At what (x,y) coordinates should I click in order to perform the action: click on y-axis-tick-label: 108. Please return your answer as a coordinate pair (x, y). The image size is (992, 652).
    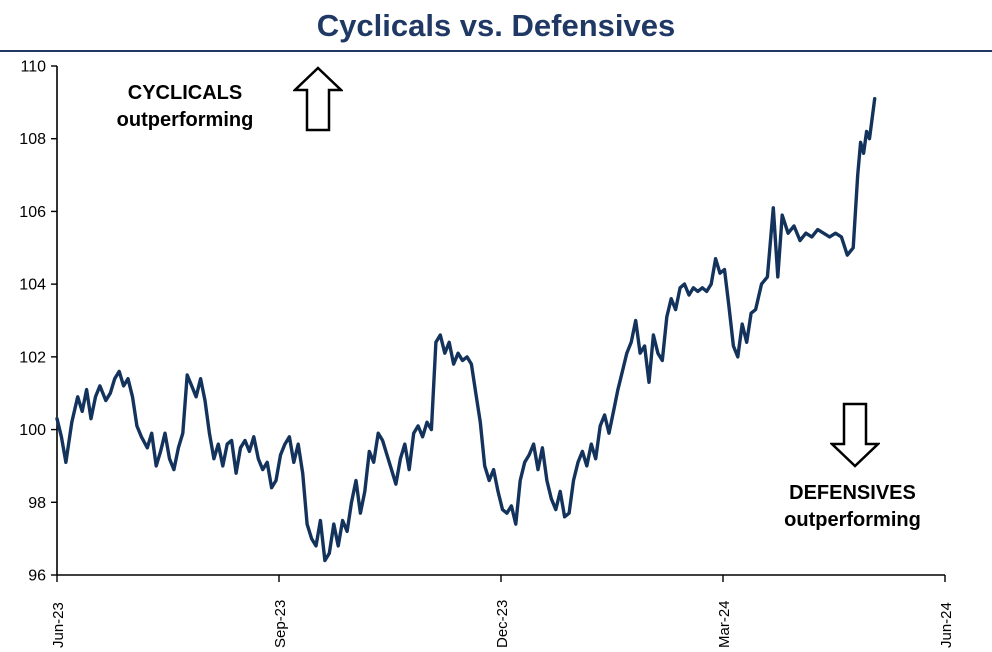
    Looking at the image, I should click on (32, 139).